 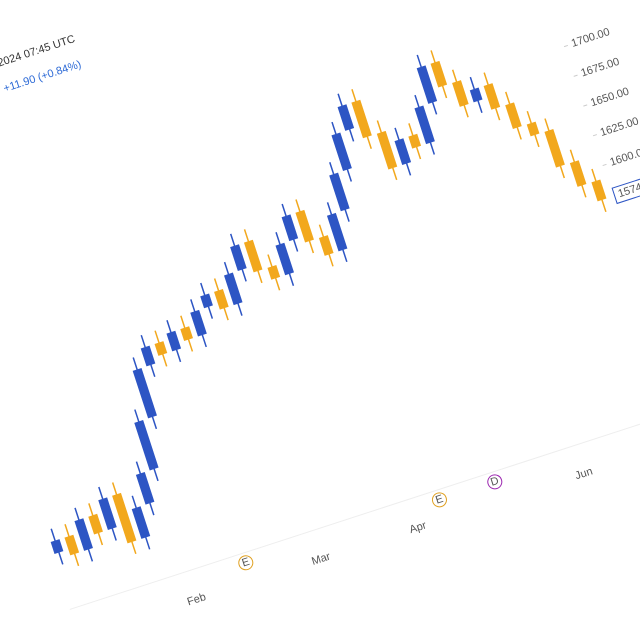 What do you see at coordinates (624, 157) in the screenshot?
I see `y-tick-label: 1600.00` at bounding box center [624, 157].